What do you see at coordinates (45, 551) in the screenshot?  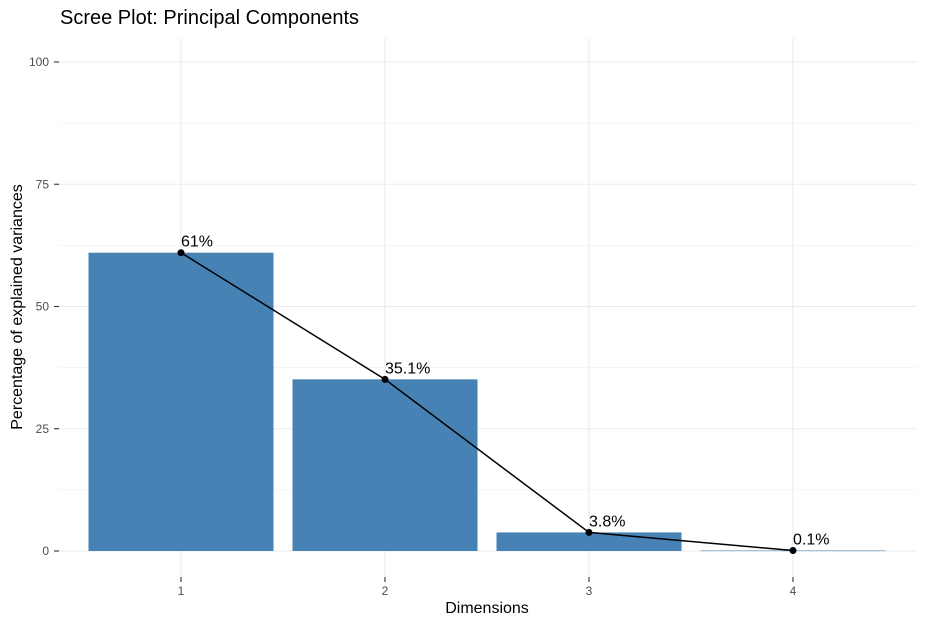 I see `y-tick-label: 0` at bounding box center [45, 551].